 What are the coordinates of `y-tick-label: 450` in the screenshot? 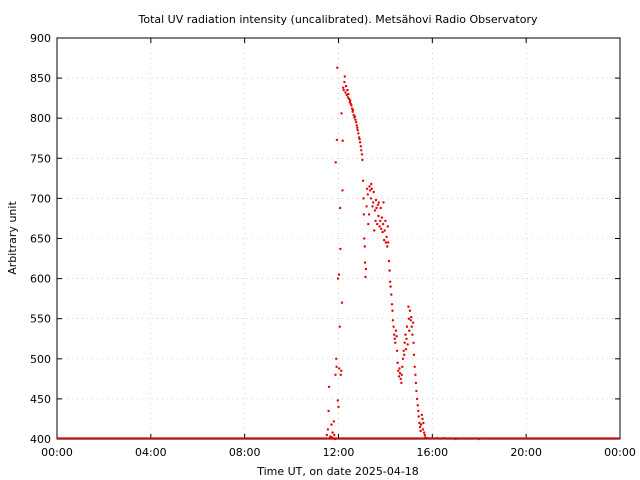 It's located at (40, 399).